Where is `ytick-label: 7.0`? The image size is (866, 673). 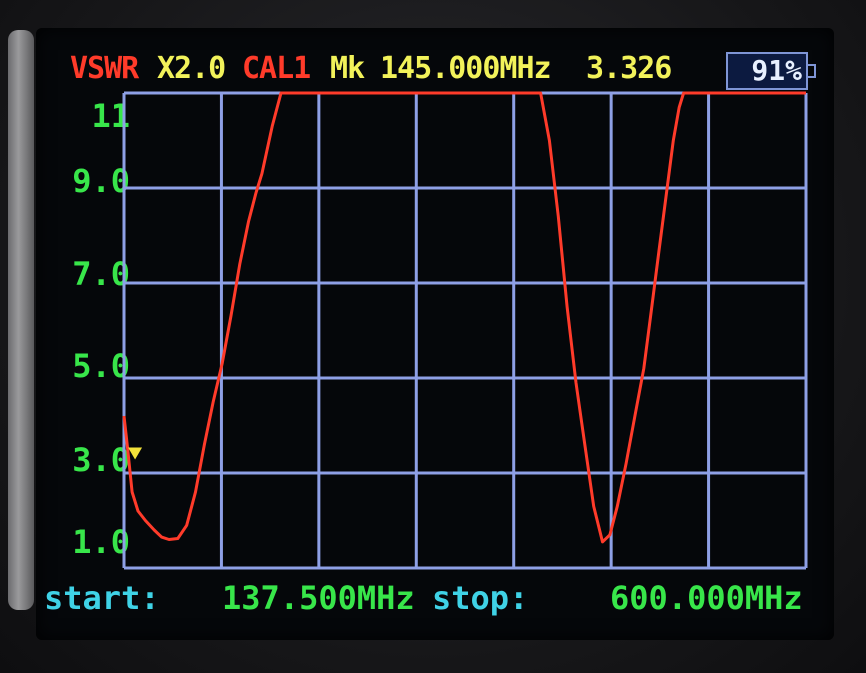
ytick-label: 7.0 is located at coordinates (101, 274).